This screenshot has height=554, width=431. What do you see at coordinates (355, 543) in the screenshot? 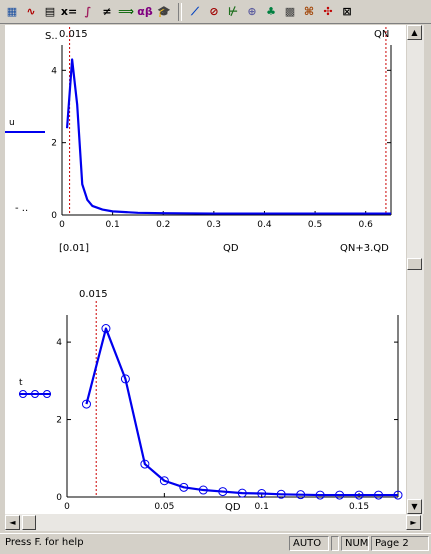
I see `status-num: NUM` at bounding box center [355, 543].